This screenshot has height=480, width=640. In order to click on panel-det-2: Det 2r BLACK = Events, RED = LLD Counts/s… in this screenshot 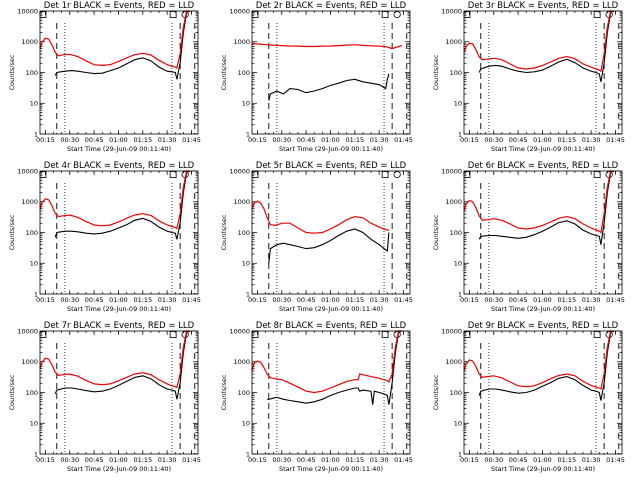, I will do `click(316, 77)`.